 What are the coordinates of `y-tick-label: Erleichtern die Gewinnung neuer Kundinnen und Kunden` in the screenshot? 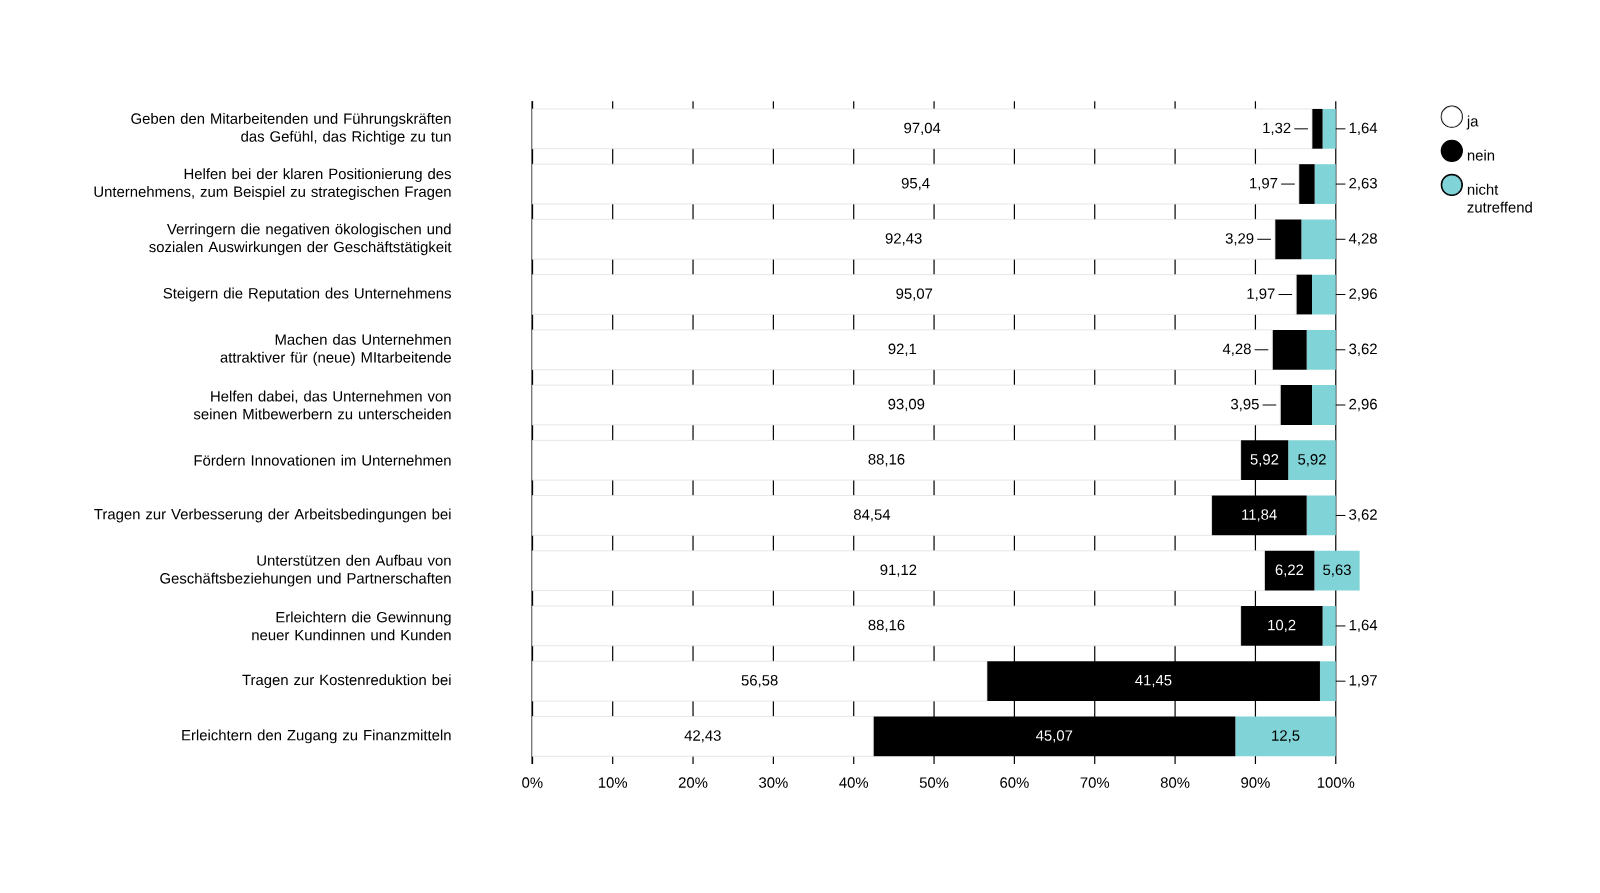 It's located at (351, 626).